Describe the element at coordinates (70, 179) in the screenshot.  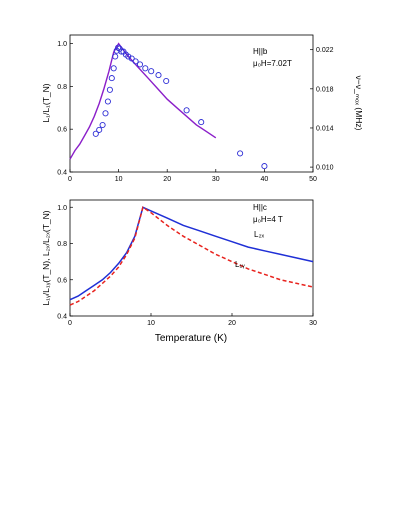
I see `top-x-tick-label: 0` at that location.